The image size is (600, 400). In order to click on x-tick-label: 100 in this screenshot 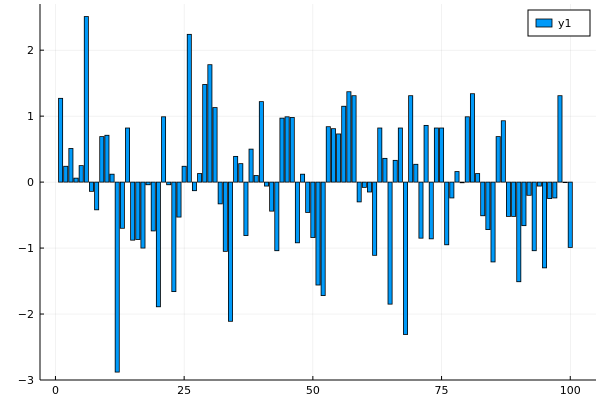, I will do `click(570, 390)`.